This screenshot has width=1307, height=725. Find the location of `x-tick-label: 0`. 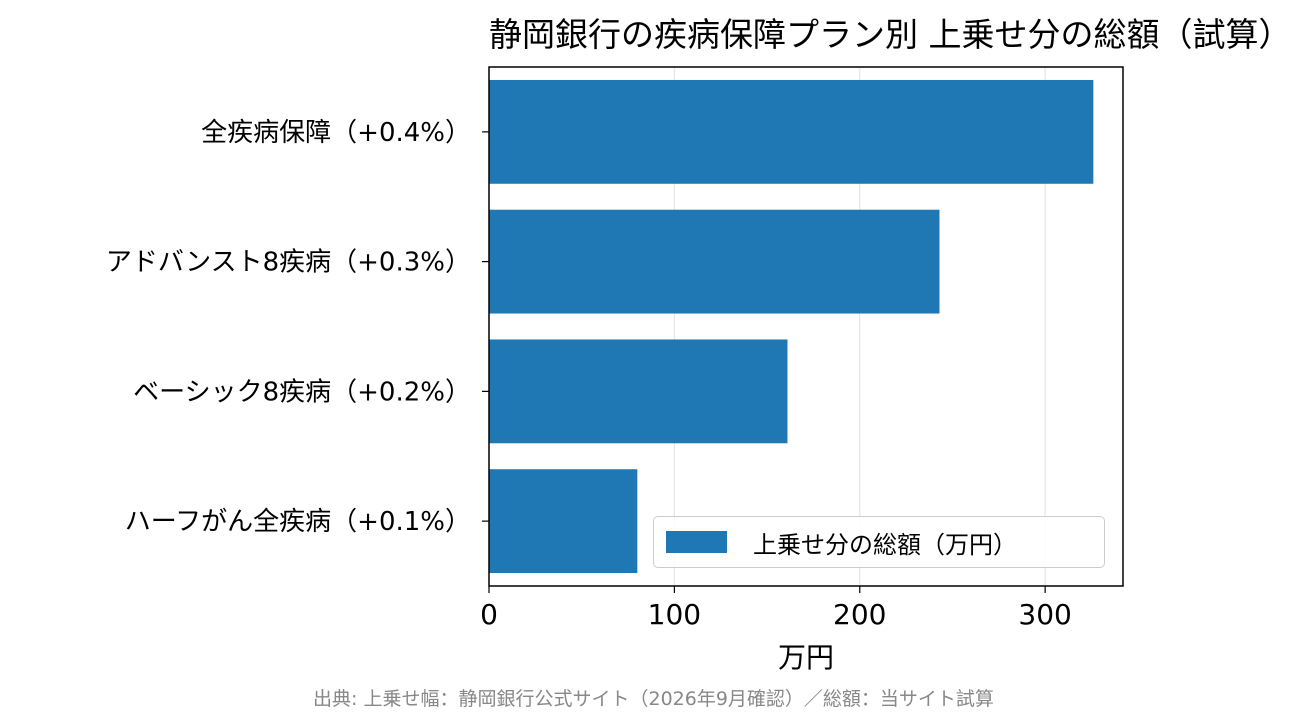

x-tick-label: 0 is located at coordinates (489, 614).